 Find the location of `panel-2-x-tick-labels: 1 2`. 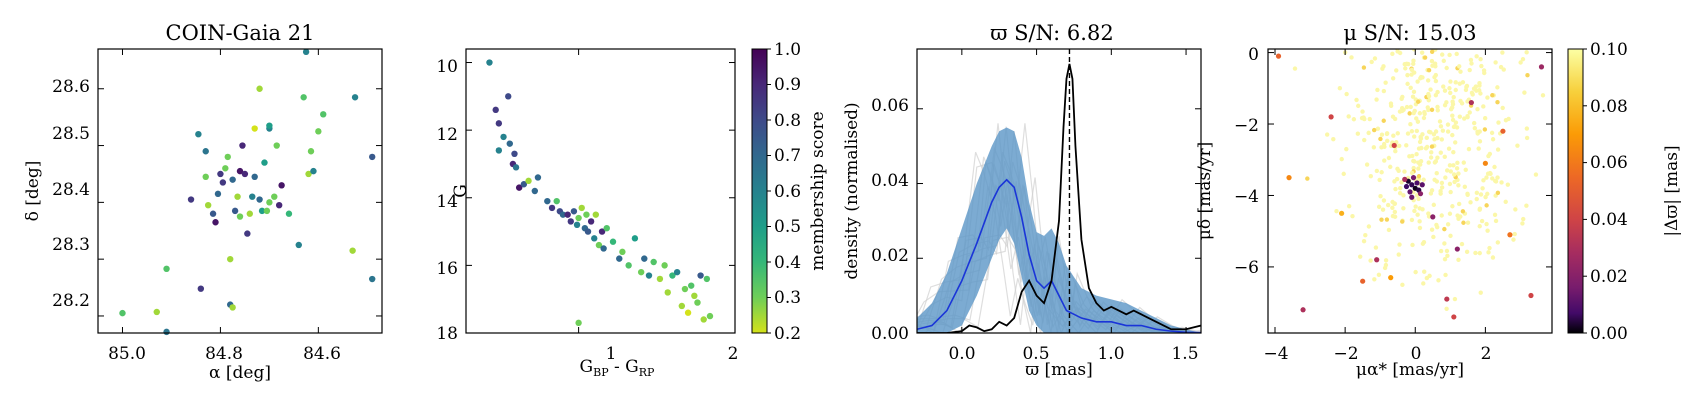

panel-2-x-tick-labels: 1 2 is located at coordinates (672, 354).